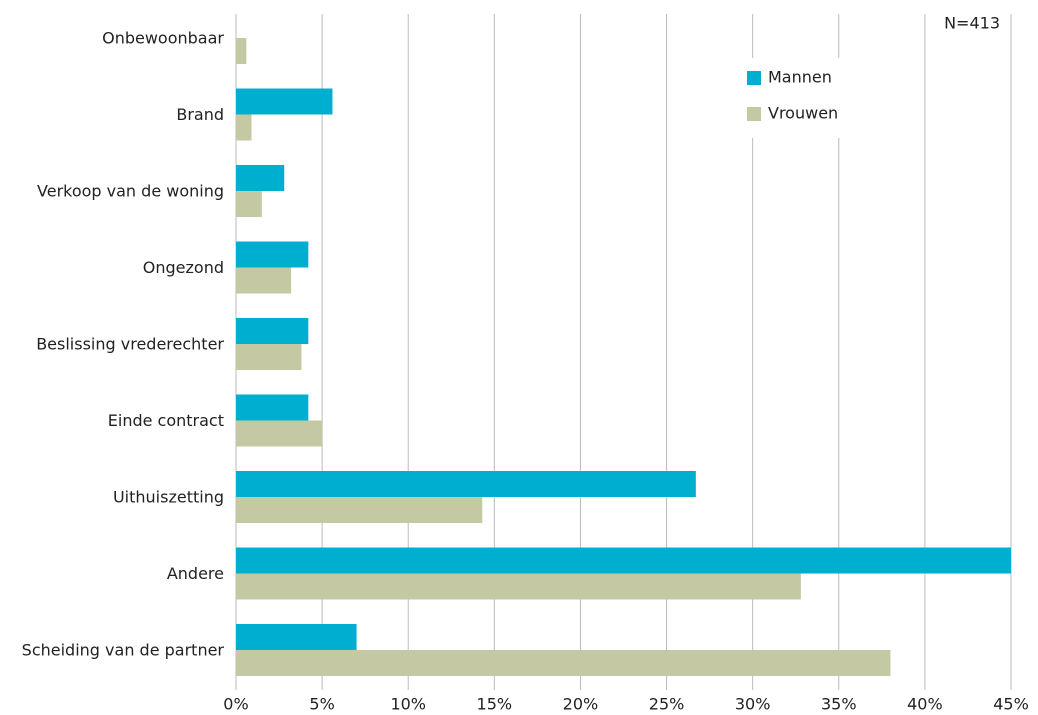 This screenshot has width=1038, height=715. I want to click on y-tick-label: Scheiding van de partner, so click(123, 650).